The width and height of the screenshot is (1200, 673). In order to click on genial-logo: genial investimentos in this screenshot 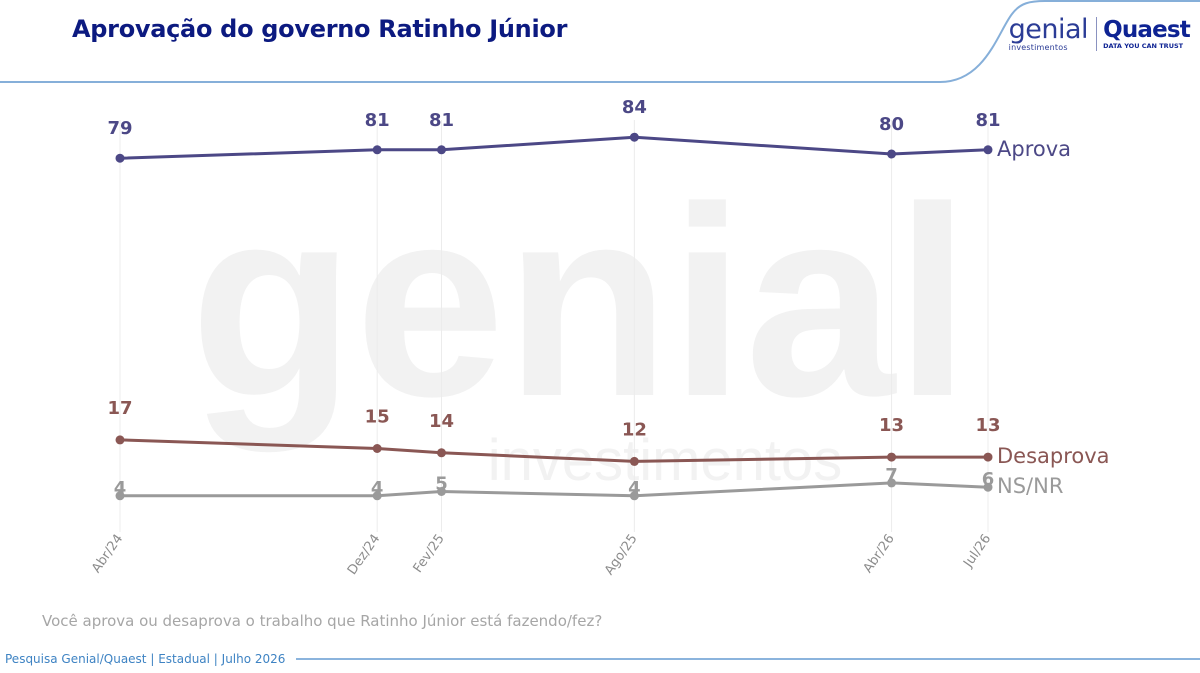, I will do `click(1048, 32)`.